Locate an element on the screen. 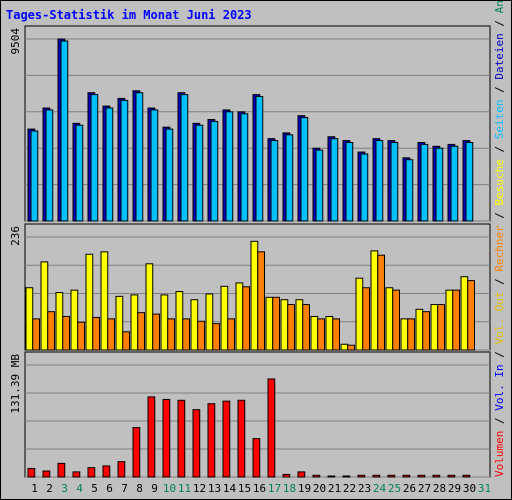 The height and width of the screenshot is (500, 512). side-legend-anfragen: Anfragen is located at coordinates (499, 6).